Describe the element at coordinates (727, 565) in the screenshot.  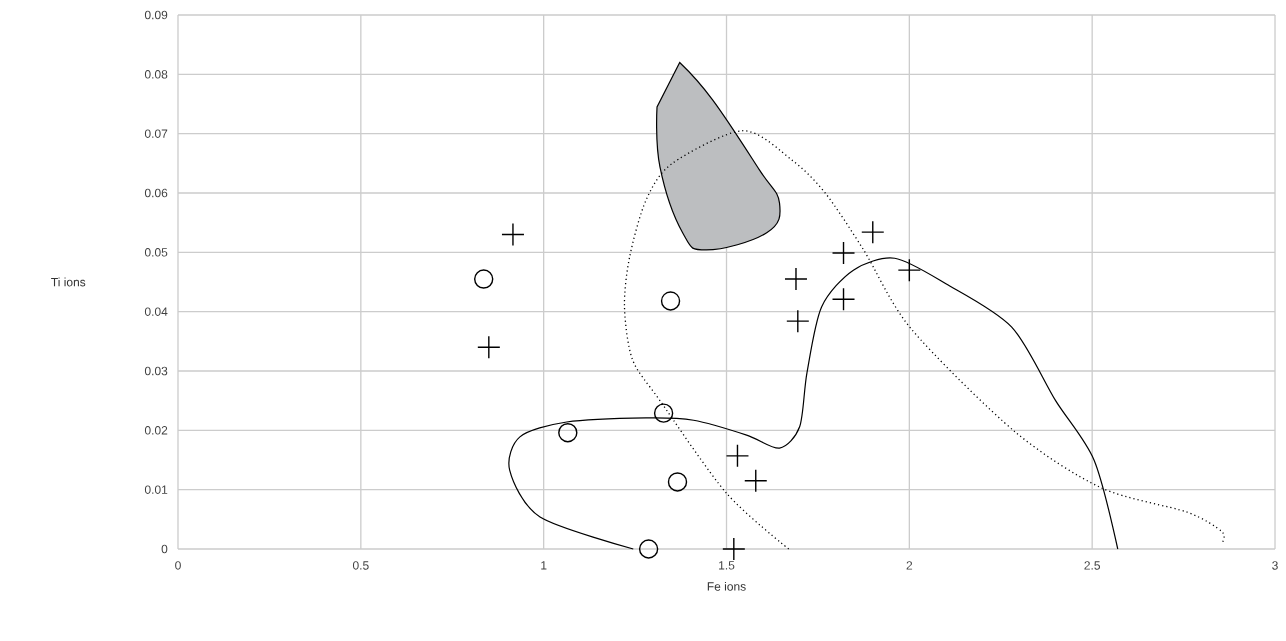
I see `x-tick-label: 1.5` at that location.